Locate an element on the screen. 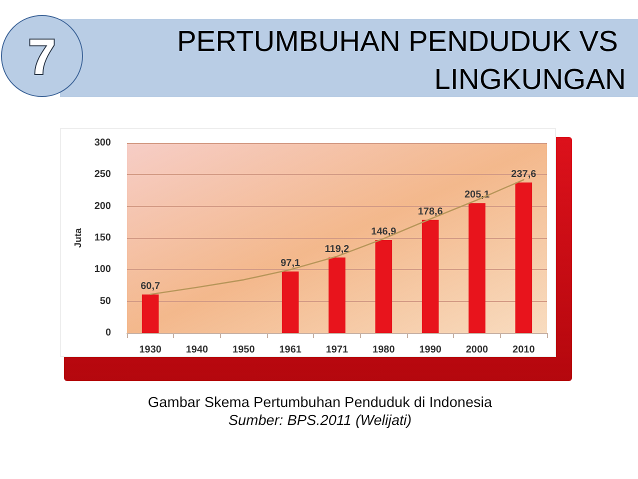  data-label: 205,1 is located at coordinates (477, 195).